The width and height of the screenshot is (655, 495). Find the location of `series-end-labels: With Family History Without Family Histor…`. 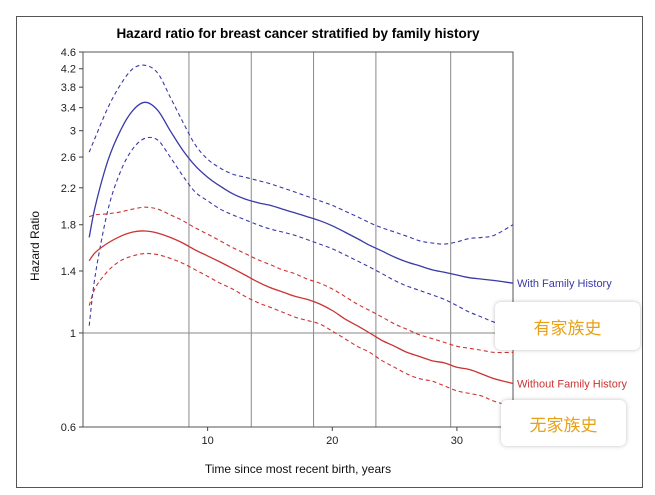

series-end-labels: With Family History Without Family Histor… is located at coordinates (572, 334).